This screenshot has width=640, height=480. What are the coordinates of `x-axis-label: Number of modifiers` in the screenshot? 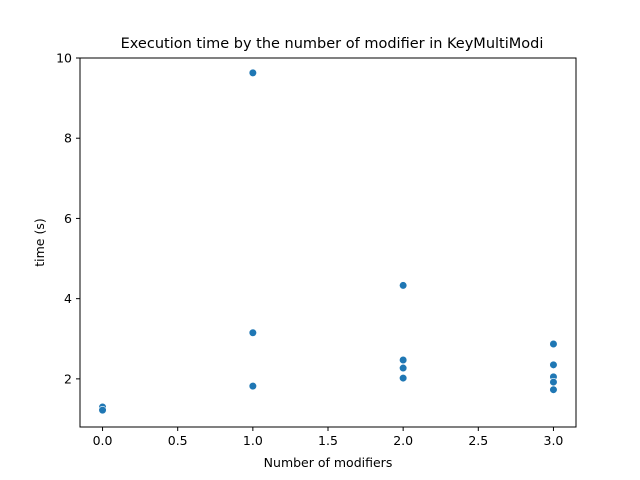 It's located at (328, 462).